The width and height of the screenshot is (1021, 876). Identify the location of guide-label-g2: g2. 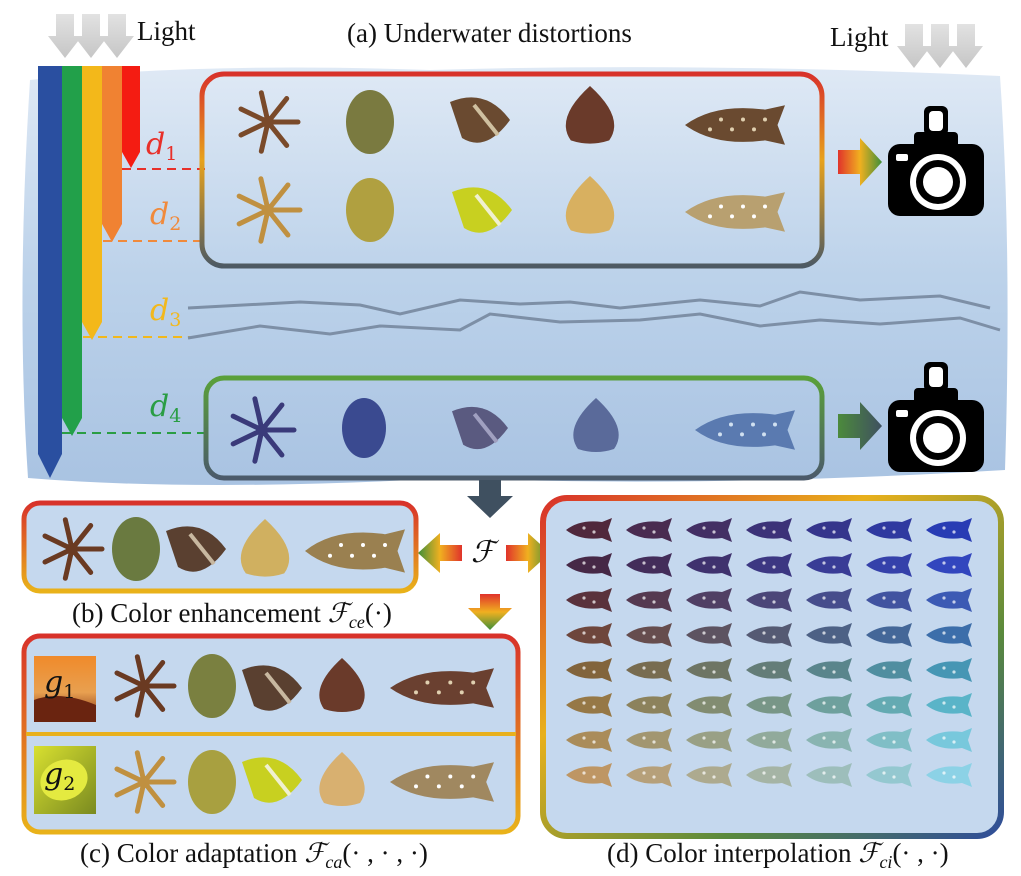
(60, 776).